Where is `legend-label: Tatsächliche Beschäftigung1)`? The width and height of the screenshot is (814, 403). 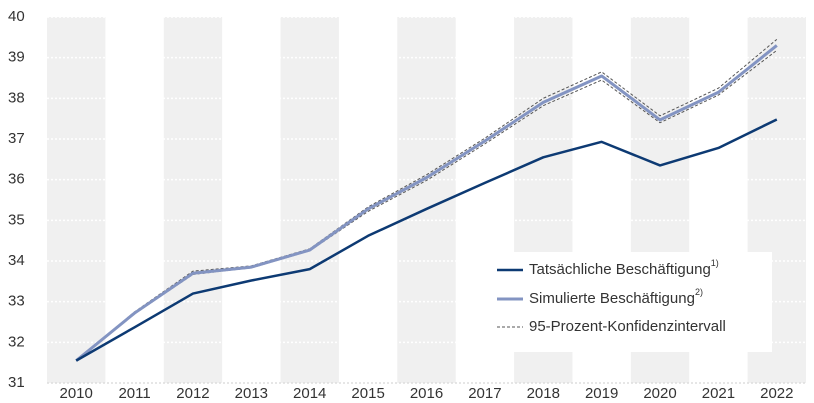
legend-label: Tatsächliche Beschäftigung1) is located at coordinates (624, 268).